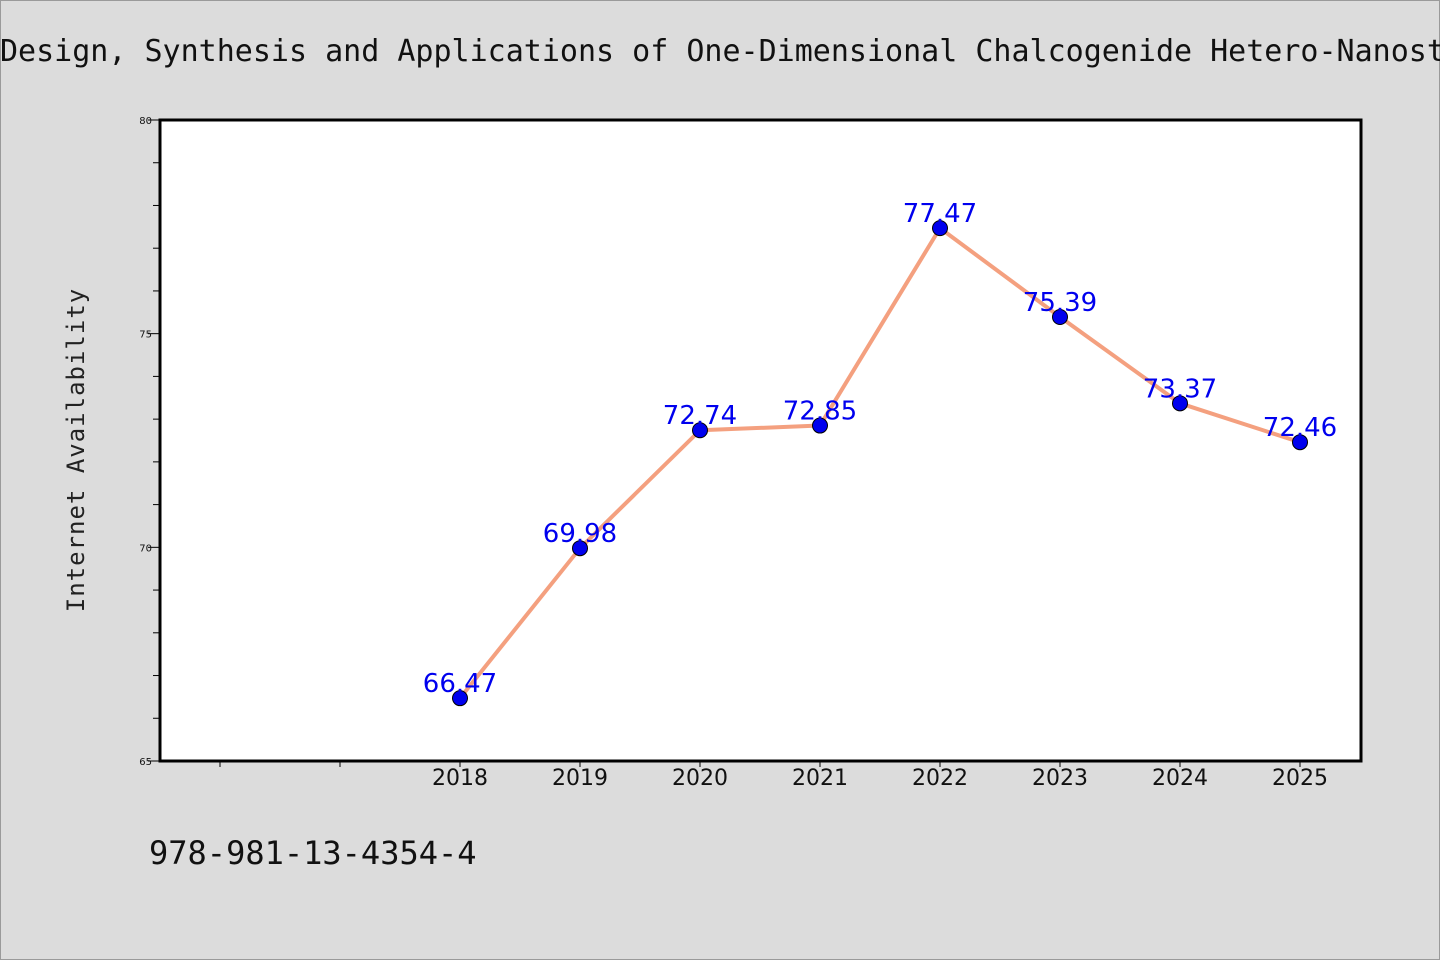  Describe the element at coordinates (1060, 778) in the screenshot. I see `x-tick-label: 2023` at that location.